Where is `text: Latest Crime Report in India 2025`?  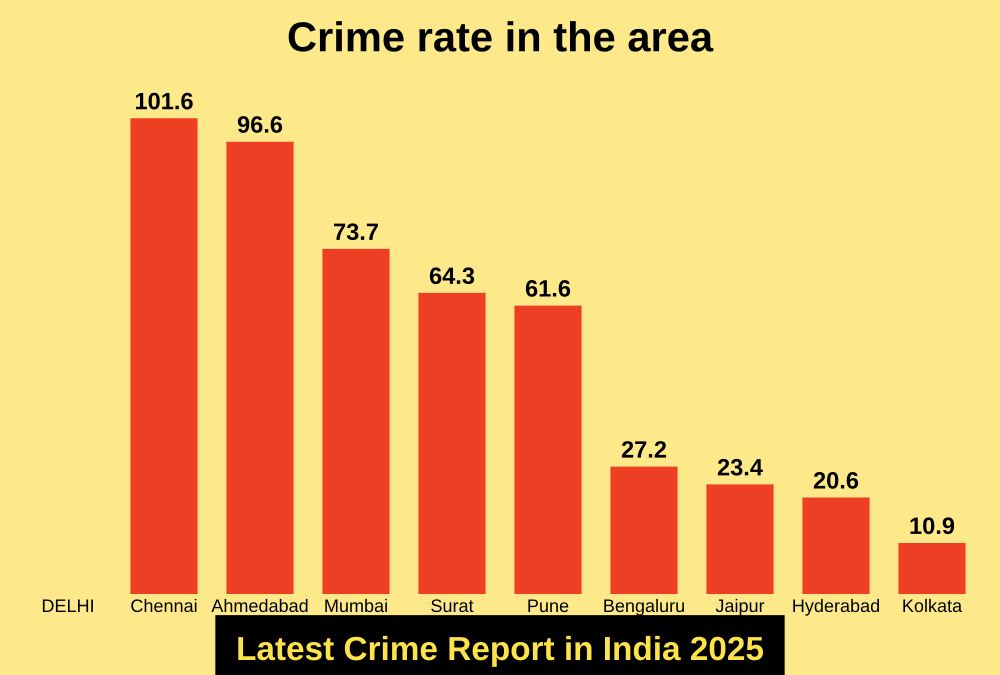 text: Latest Crime Report in India 2025 is located at coordinates (501, 651).